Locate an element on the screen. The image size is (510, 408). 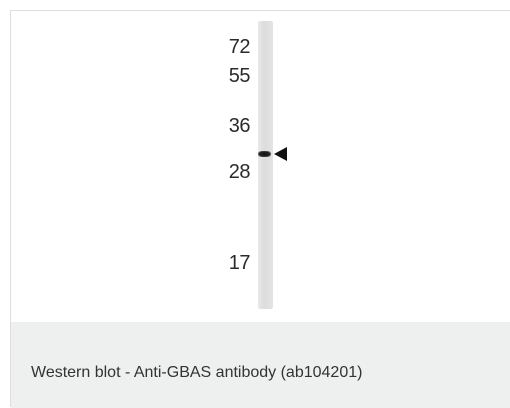
marker-55: 55 is located at coordinates (239, 76).